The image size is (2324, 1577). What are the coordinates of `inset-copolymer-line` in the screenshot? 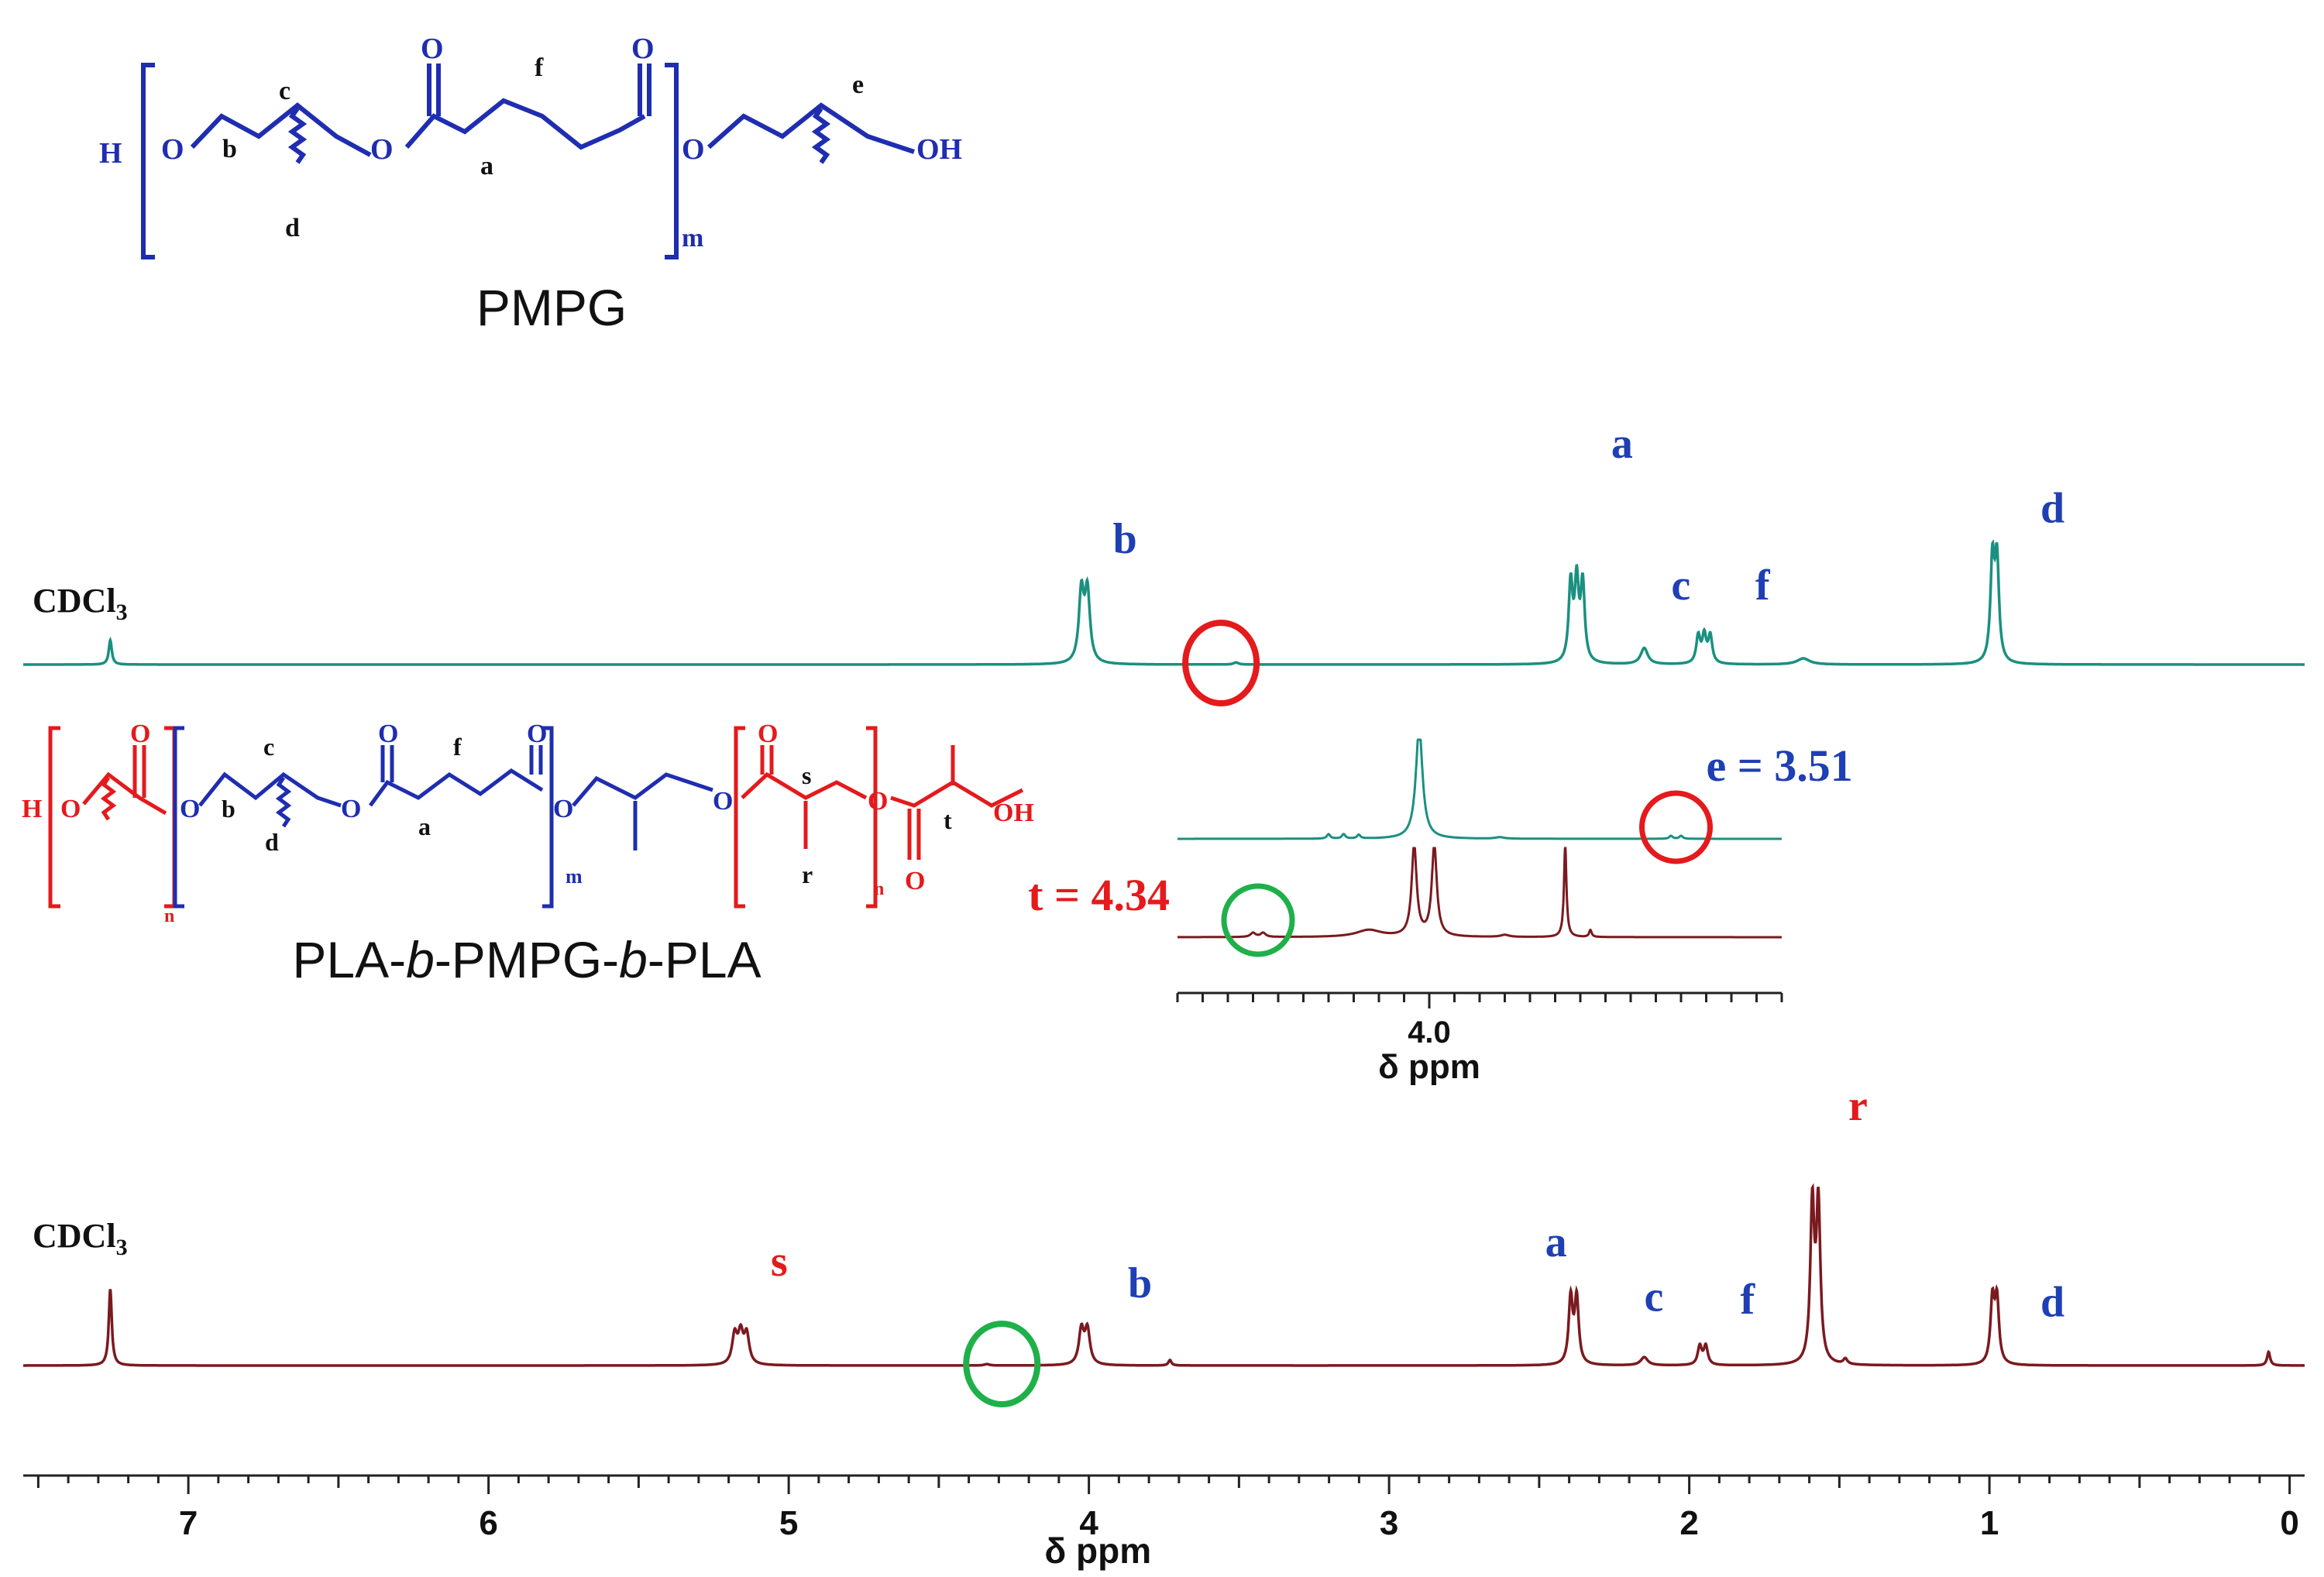 It's located at (1479, 893).